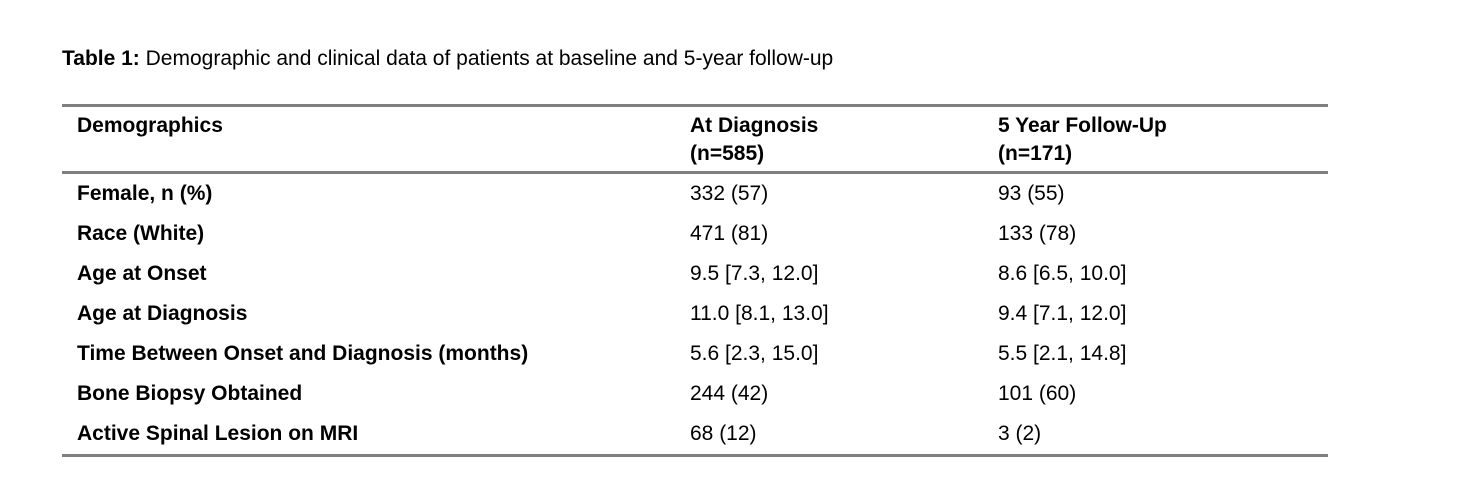 This screenshot has width=1460, height=496. I want to click on row-label-cell: Age at Onset, so click(142, 273).